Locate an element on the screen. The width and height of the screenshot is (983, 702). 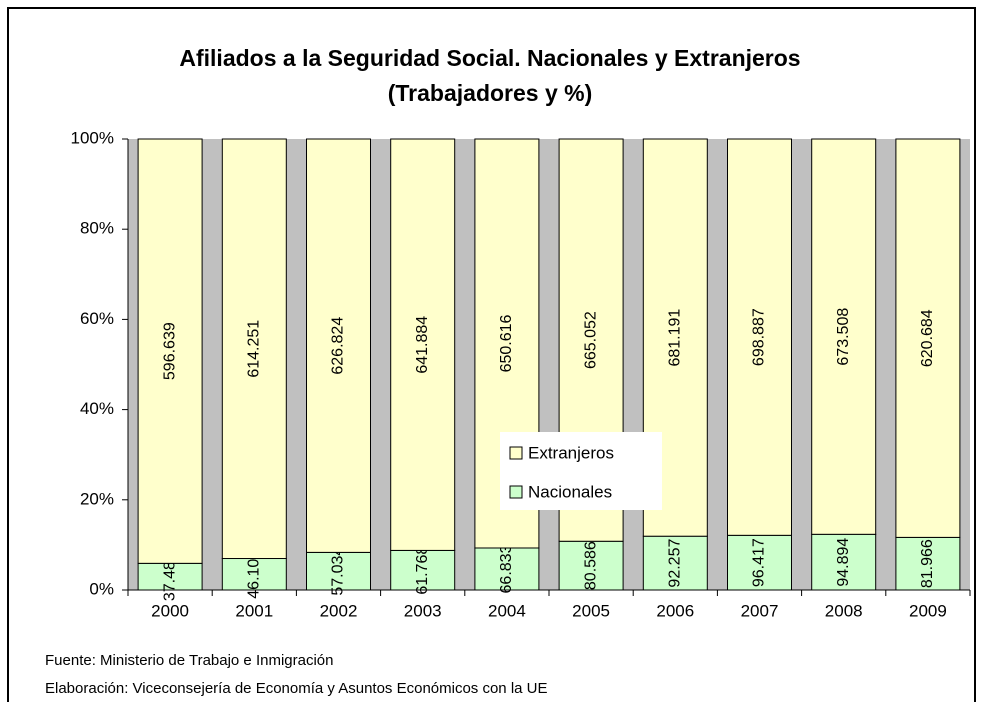
data-label: 37.486 is located at coordinates (169, 576).